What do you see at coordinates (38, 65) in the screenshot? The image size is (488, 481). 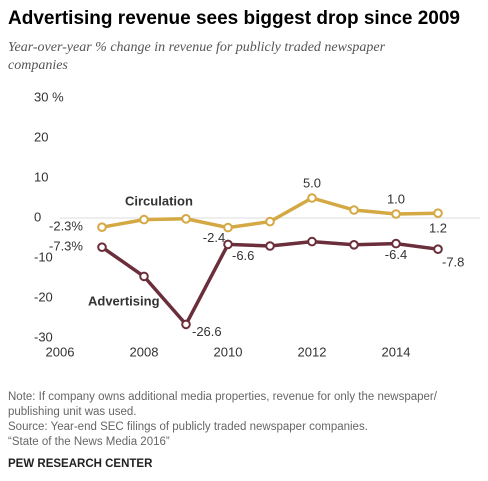 I see `chart-subtitle: companies` at bounding box center [38, 65].